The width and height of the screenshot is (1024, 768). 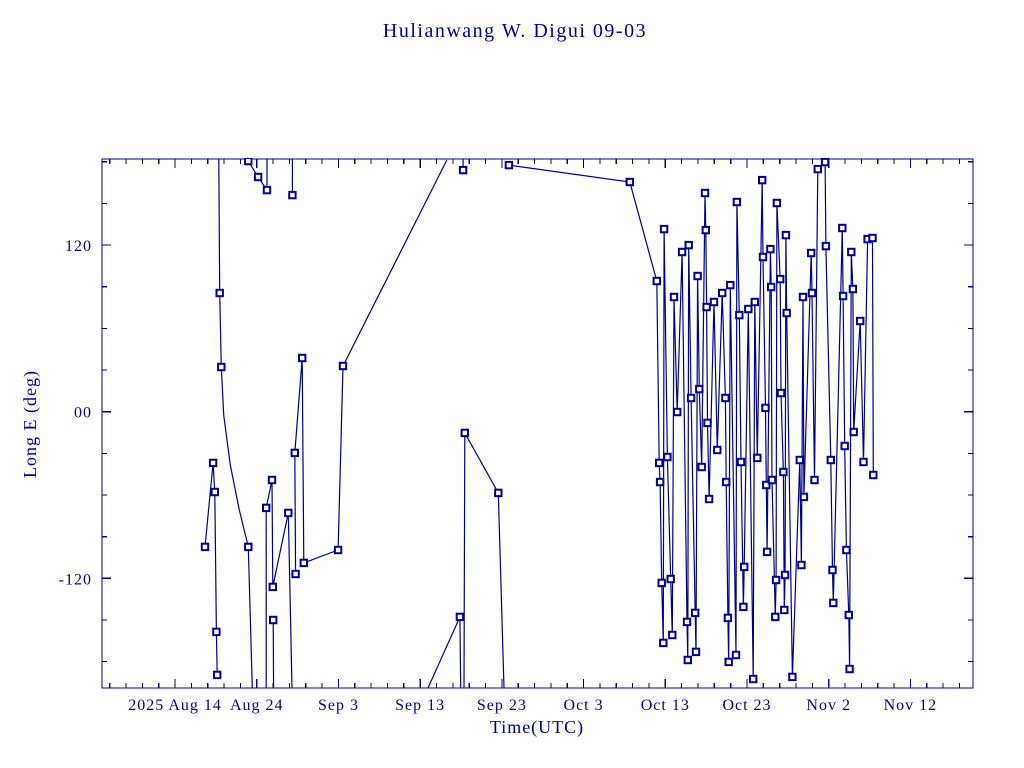 What do you see at coordinates (83, 413) in the screenshot?
I see `y-tick-label: 00` at bounding box center [83, 413].